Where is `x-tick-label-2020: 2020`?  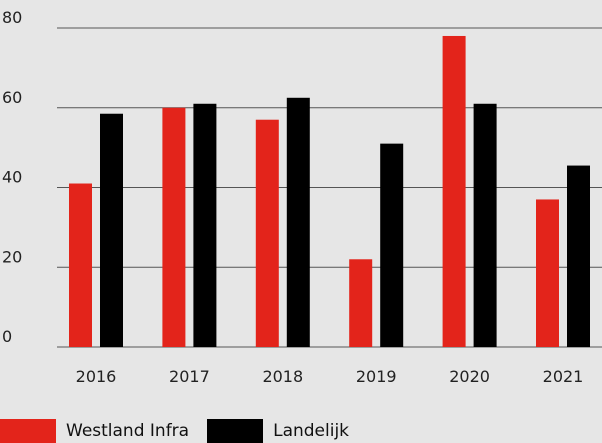
x-tick-label-2020: 2020 is located at coordinates (469, 376).